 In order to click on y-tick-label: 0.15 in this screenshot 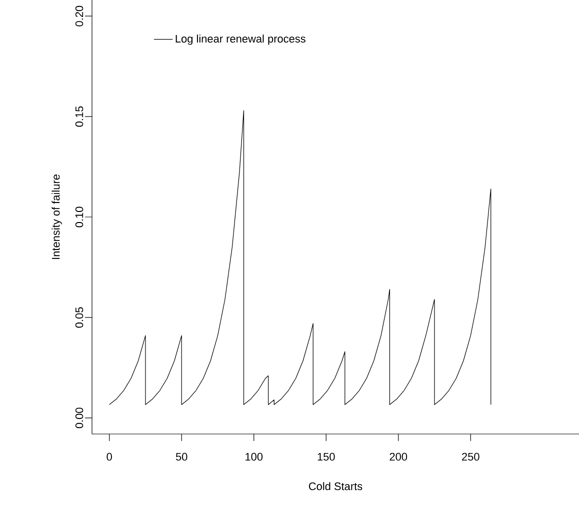, I will do `click(79, 116)`.